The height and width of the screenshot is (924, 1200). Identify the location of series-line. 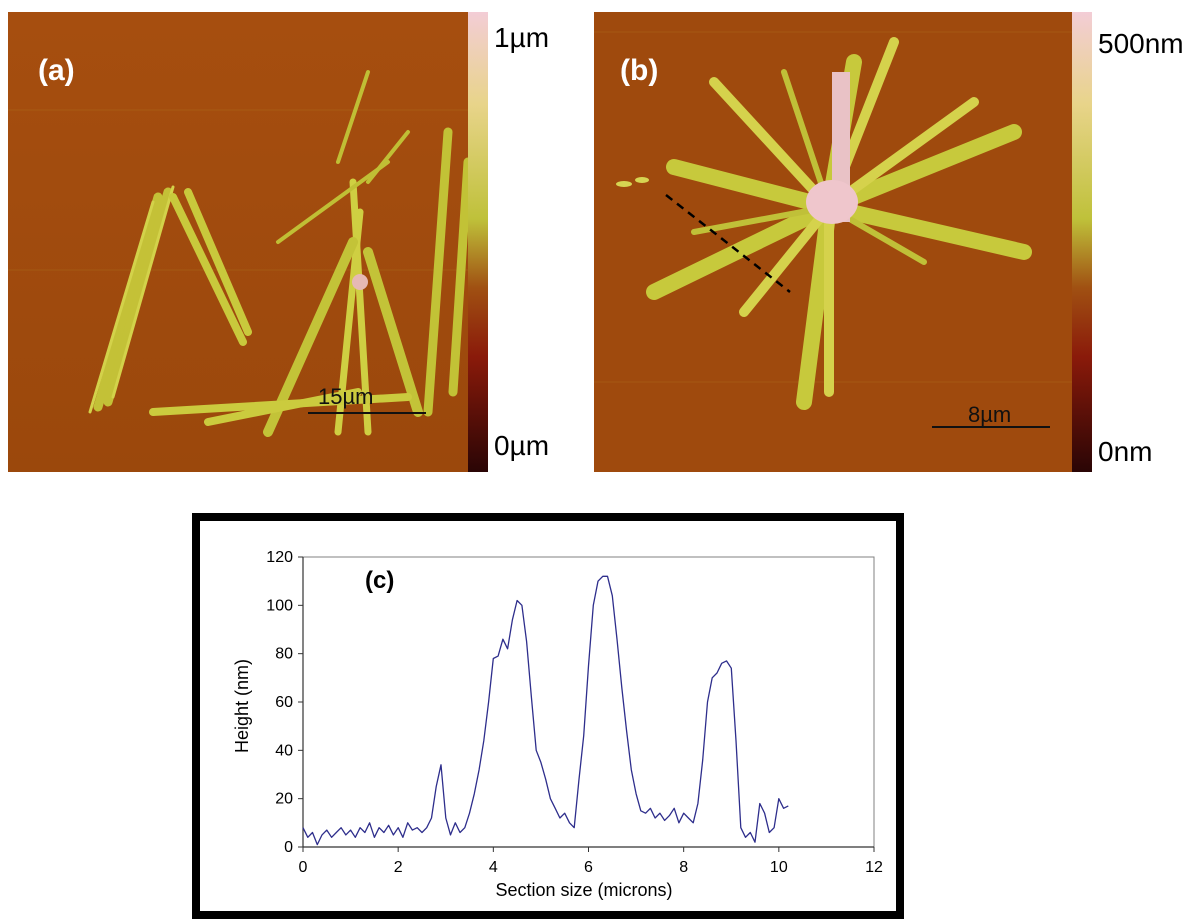
(545, 710).